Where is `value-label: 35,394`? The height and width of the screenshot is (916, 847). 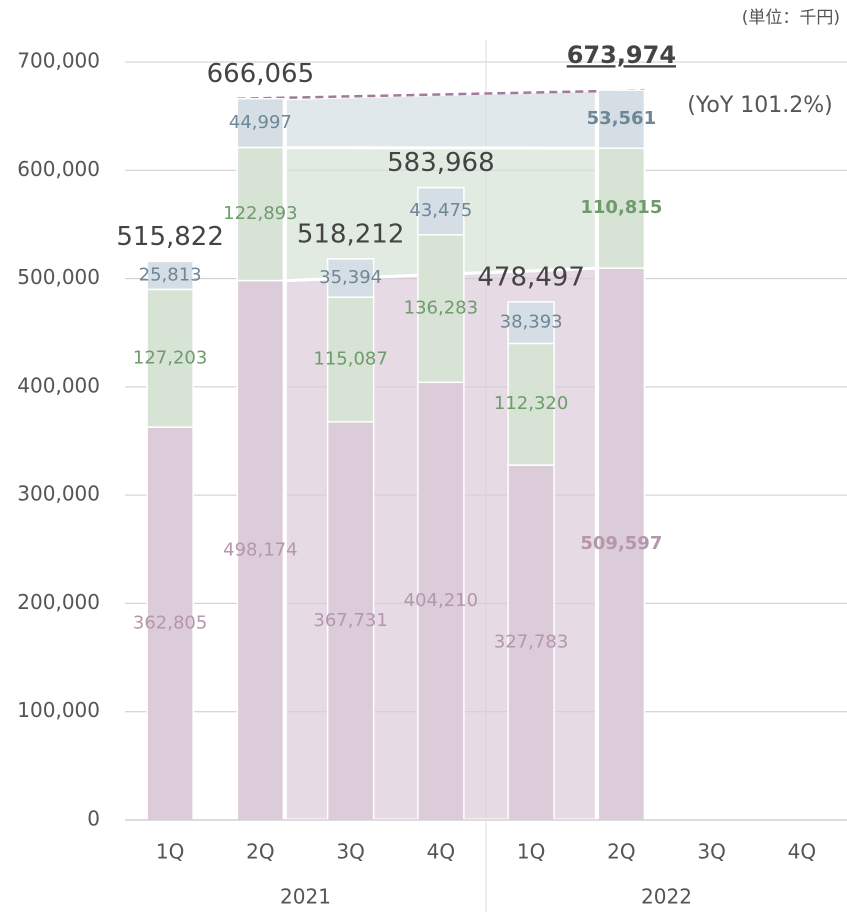 value-label: 35,394 is located at coordinates (350, 277).